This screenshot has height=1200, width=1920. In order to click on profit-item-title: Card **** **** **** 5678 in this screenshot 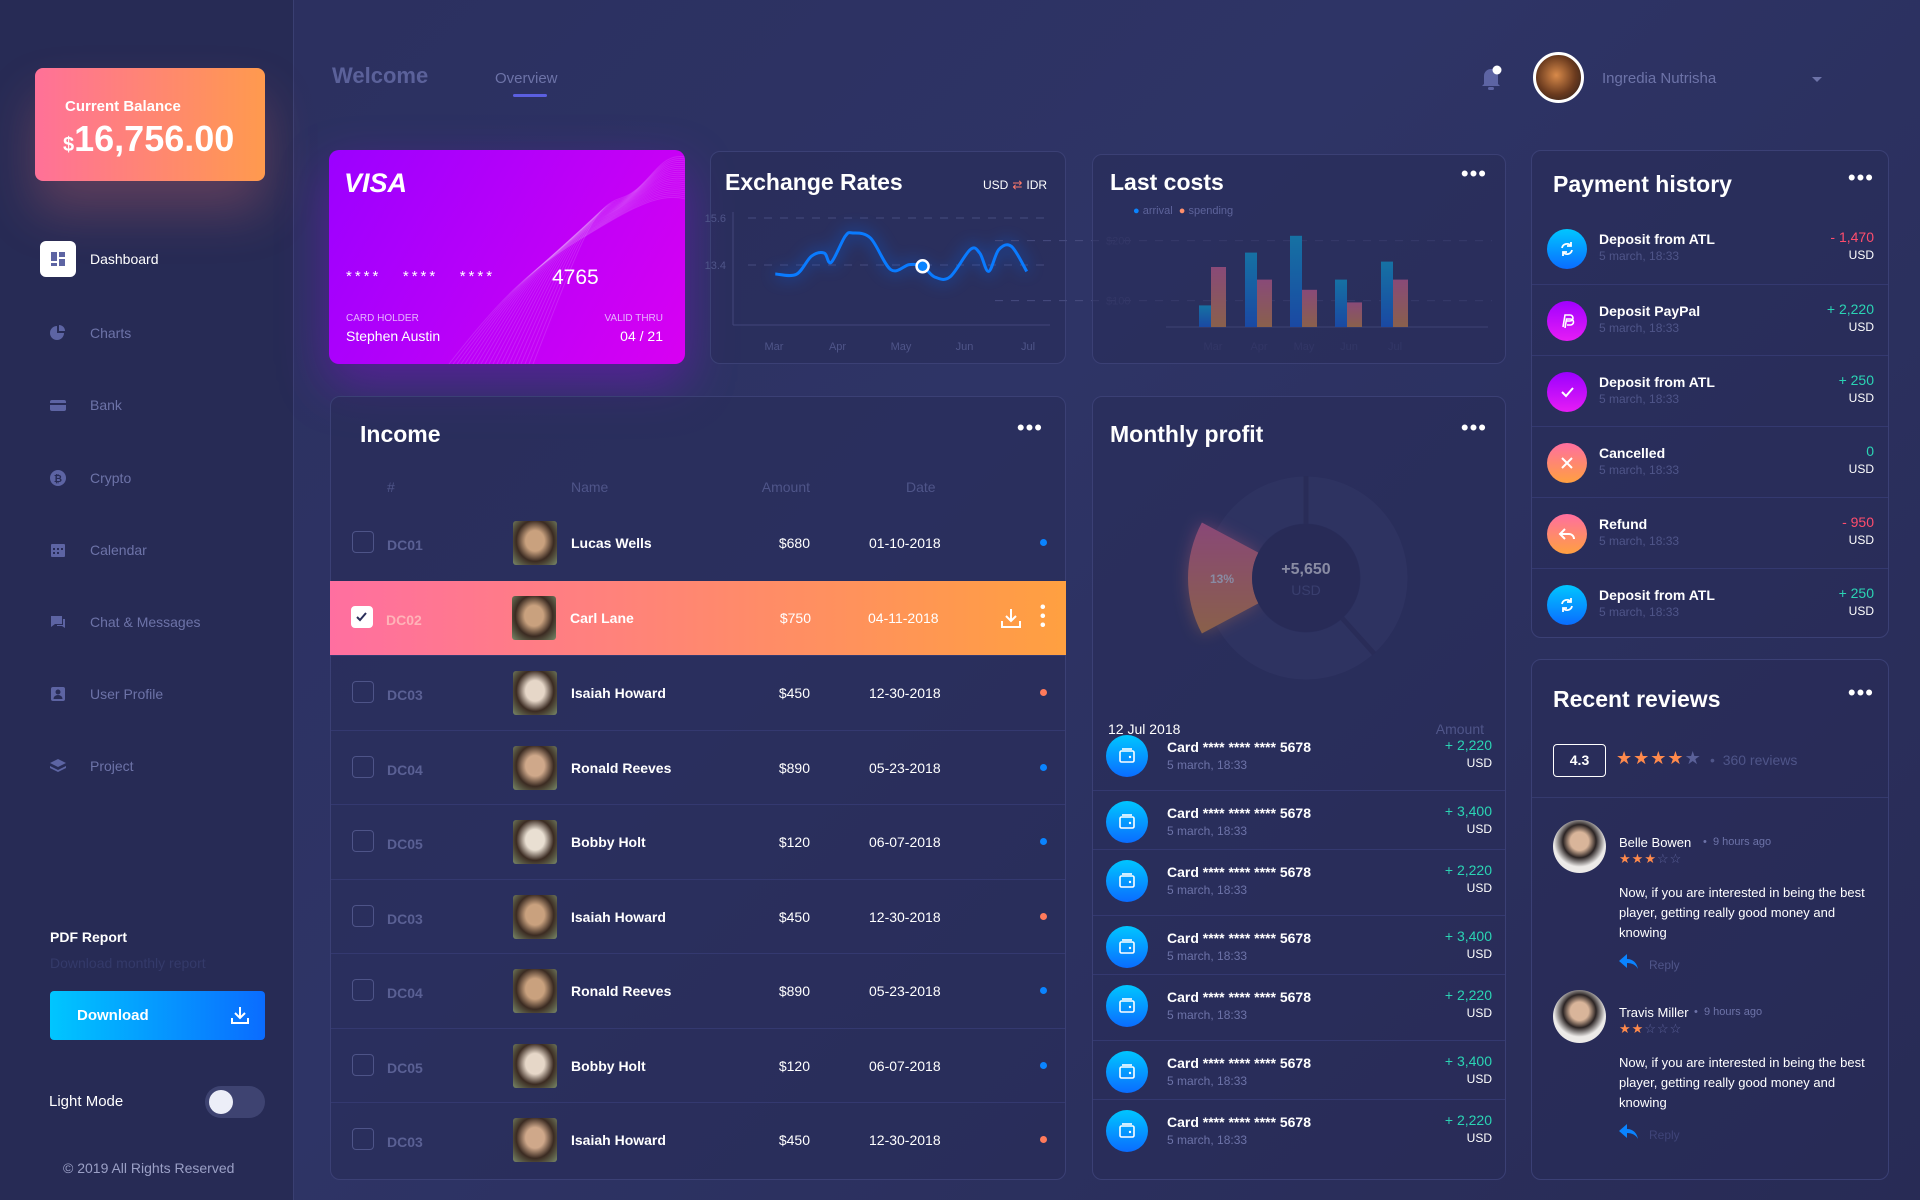, I will do `click(1239, 1063)`.